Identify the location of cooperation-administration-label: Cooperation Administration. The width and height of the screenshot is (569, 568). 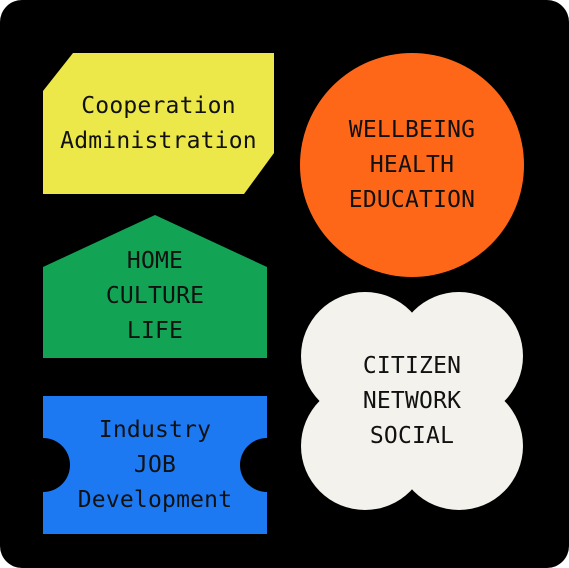
(158, 123).